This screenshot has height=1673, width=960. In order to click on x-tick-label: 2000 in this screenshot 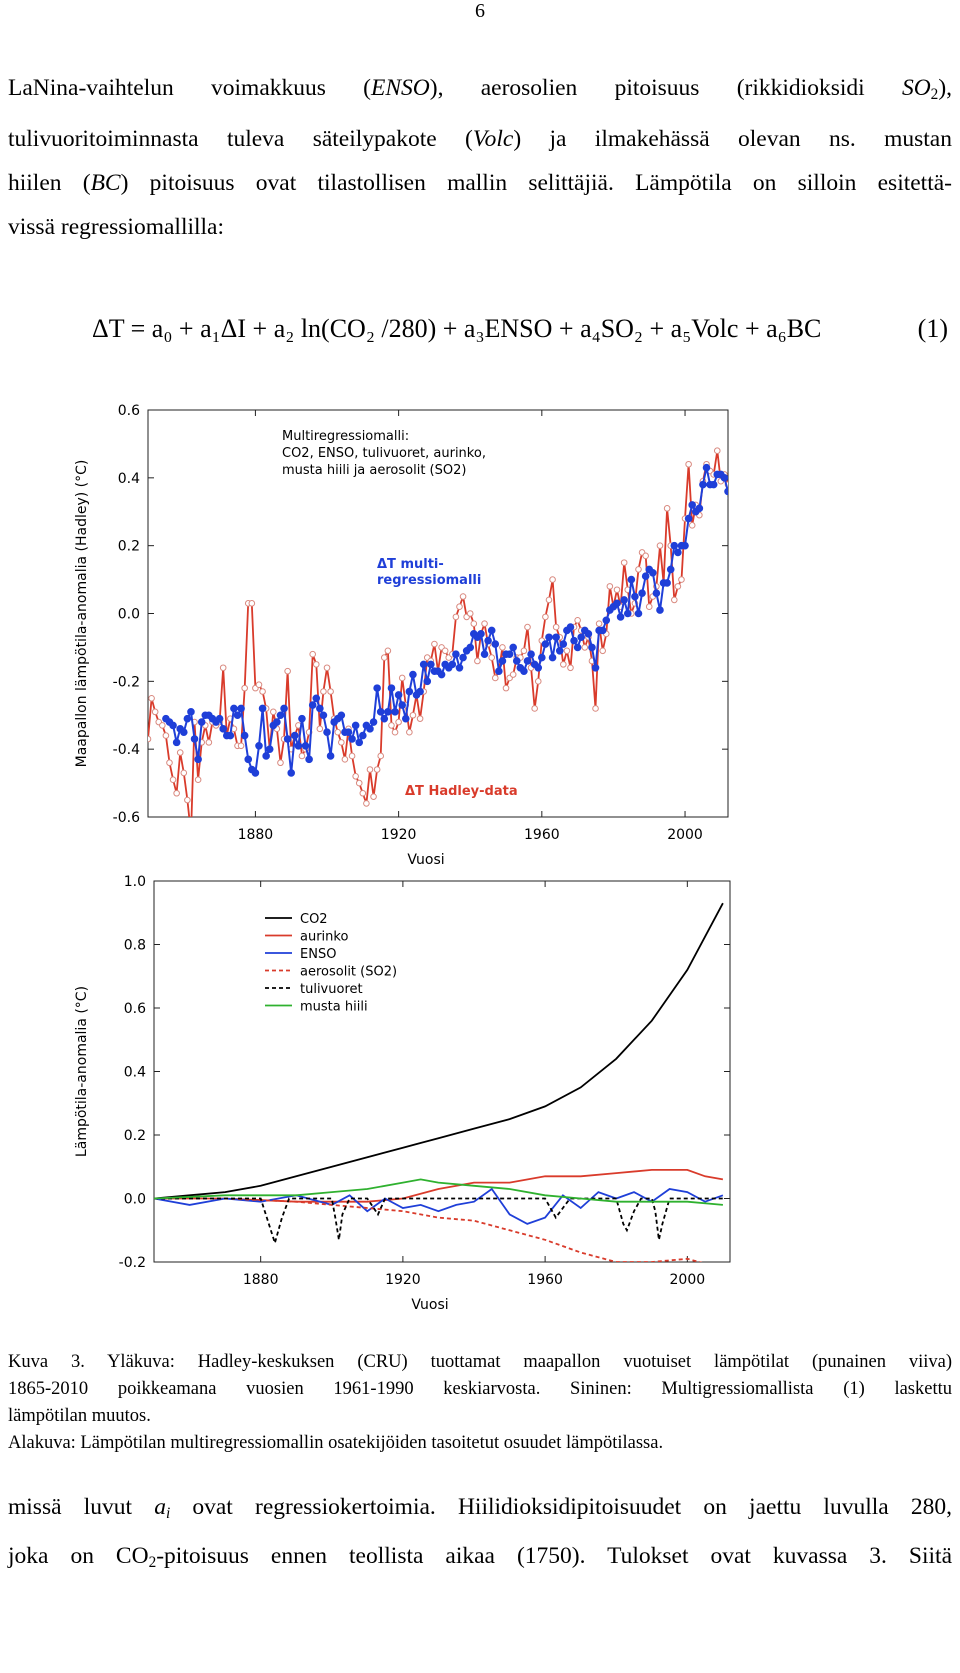, I will do `click(685, 835)`.